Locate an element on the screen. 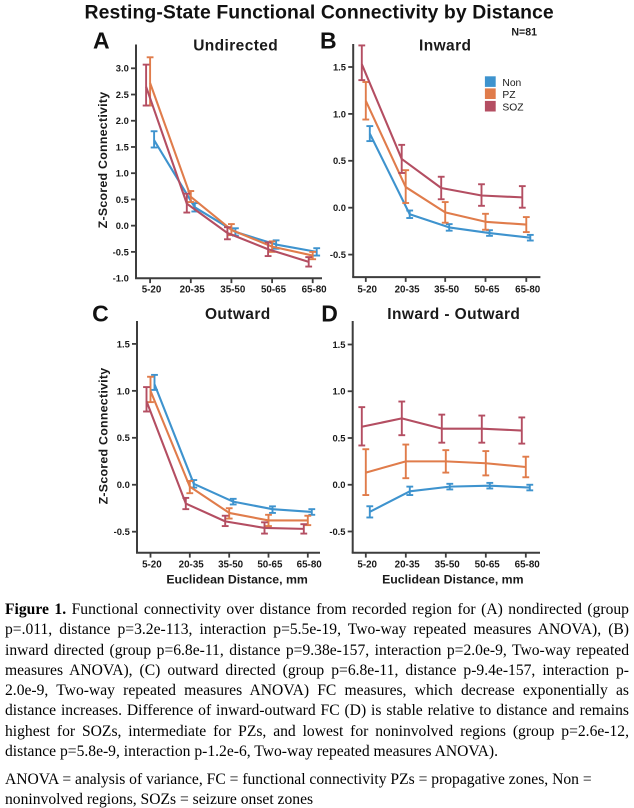 This screenshot has height=808, width=634. svg-text: Inward is located at coordinates (445, 46).